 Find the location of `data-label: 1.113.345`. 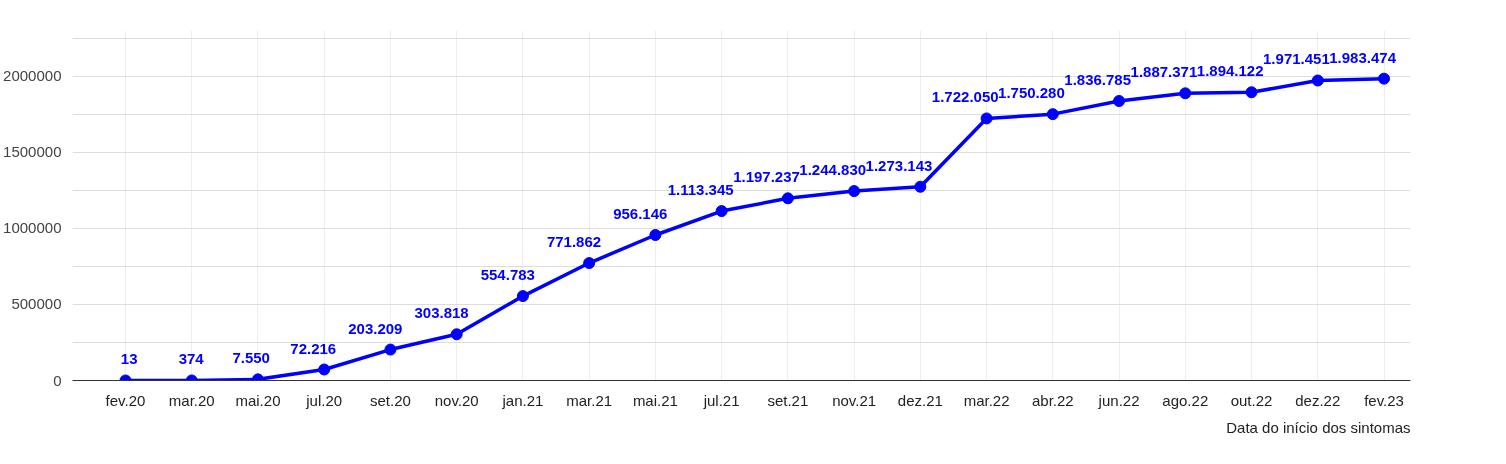

data-label: 1.113.345 is located at coordinates (700, 190).